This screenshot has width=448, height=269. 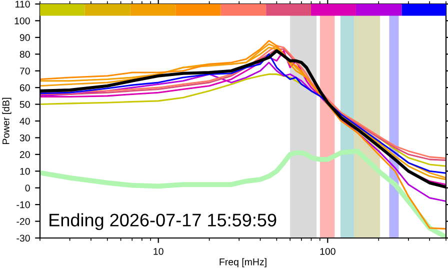 I want to click on y-tick-label: 80, so click(x=25, y=54).